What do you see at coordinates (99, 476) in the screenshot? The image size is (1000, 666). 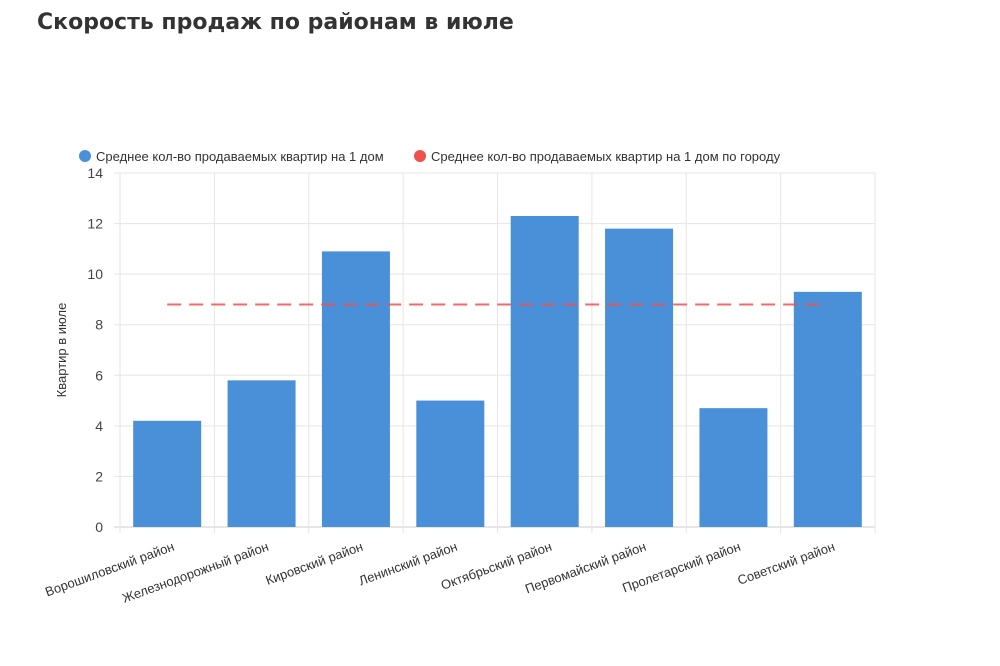 I see `y-tick-label: 2` at bounding box center [99, 476].